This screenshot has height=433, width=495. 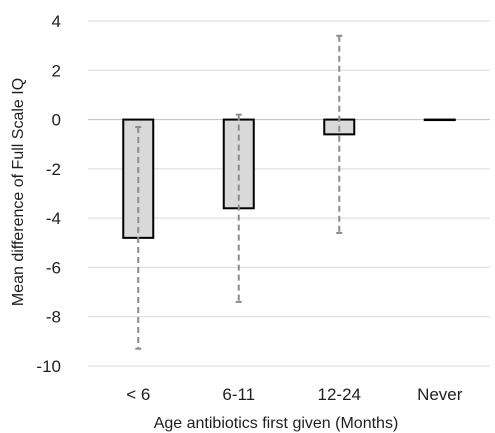 I want to click on y-tick-label: -8, so click(x=53, y=317).